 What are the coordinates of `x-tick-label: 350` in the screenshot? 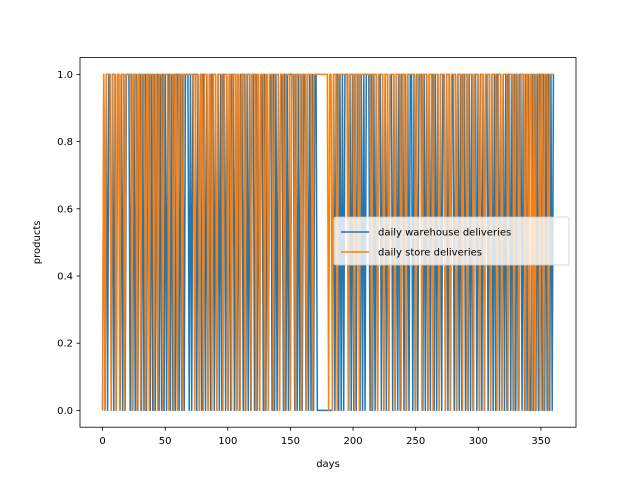 It's located at (540, 441).